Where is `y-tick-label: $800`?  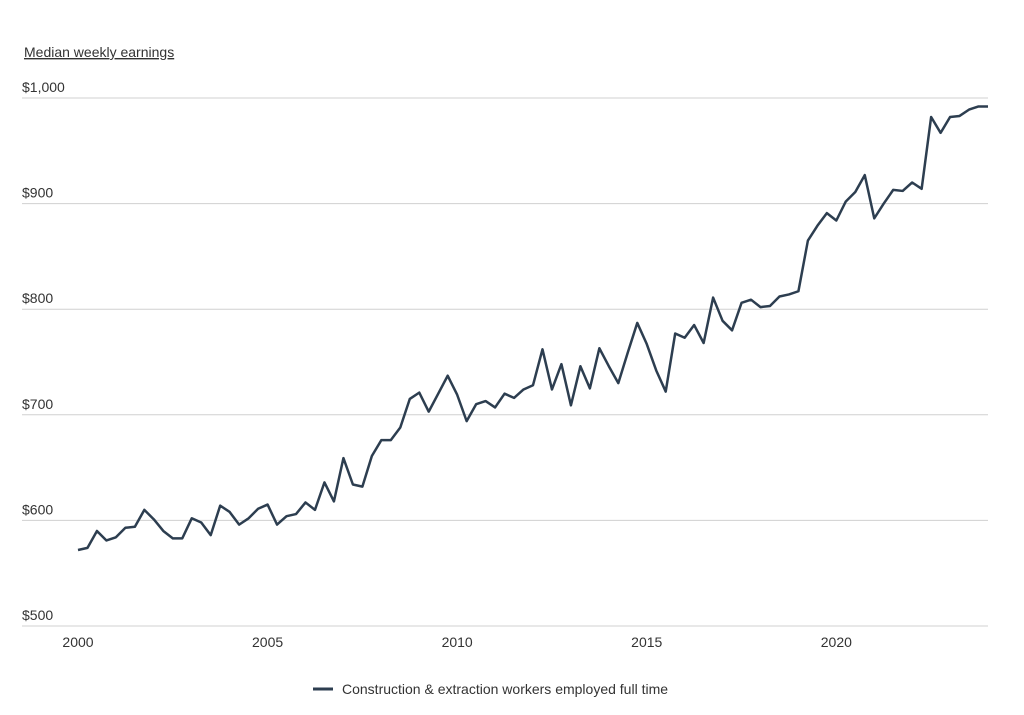 y-tick-label: $800 is located at coordinates (37, 298).